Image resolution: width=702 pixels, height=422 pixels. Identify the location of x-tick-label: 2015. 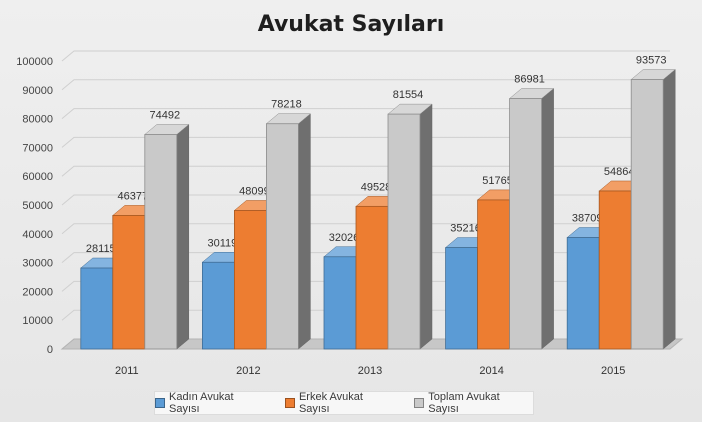
(613, 371).